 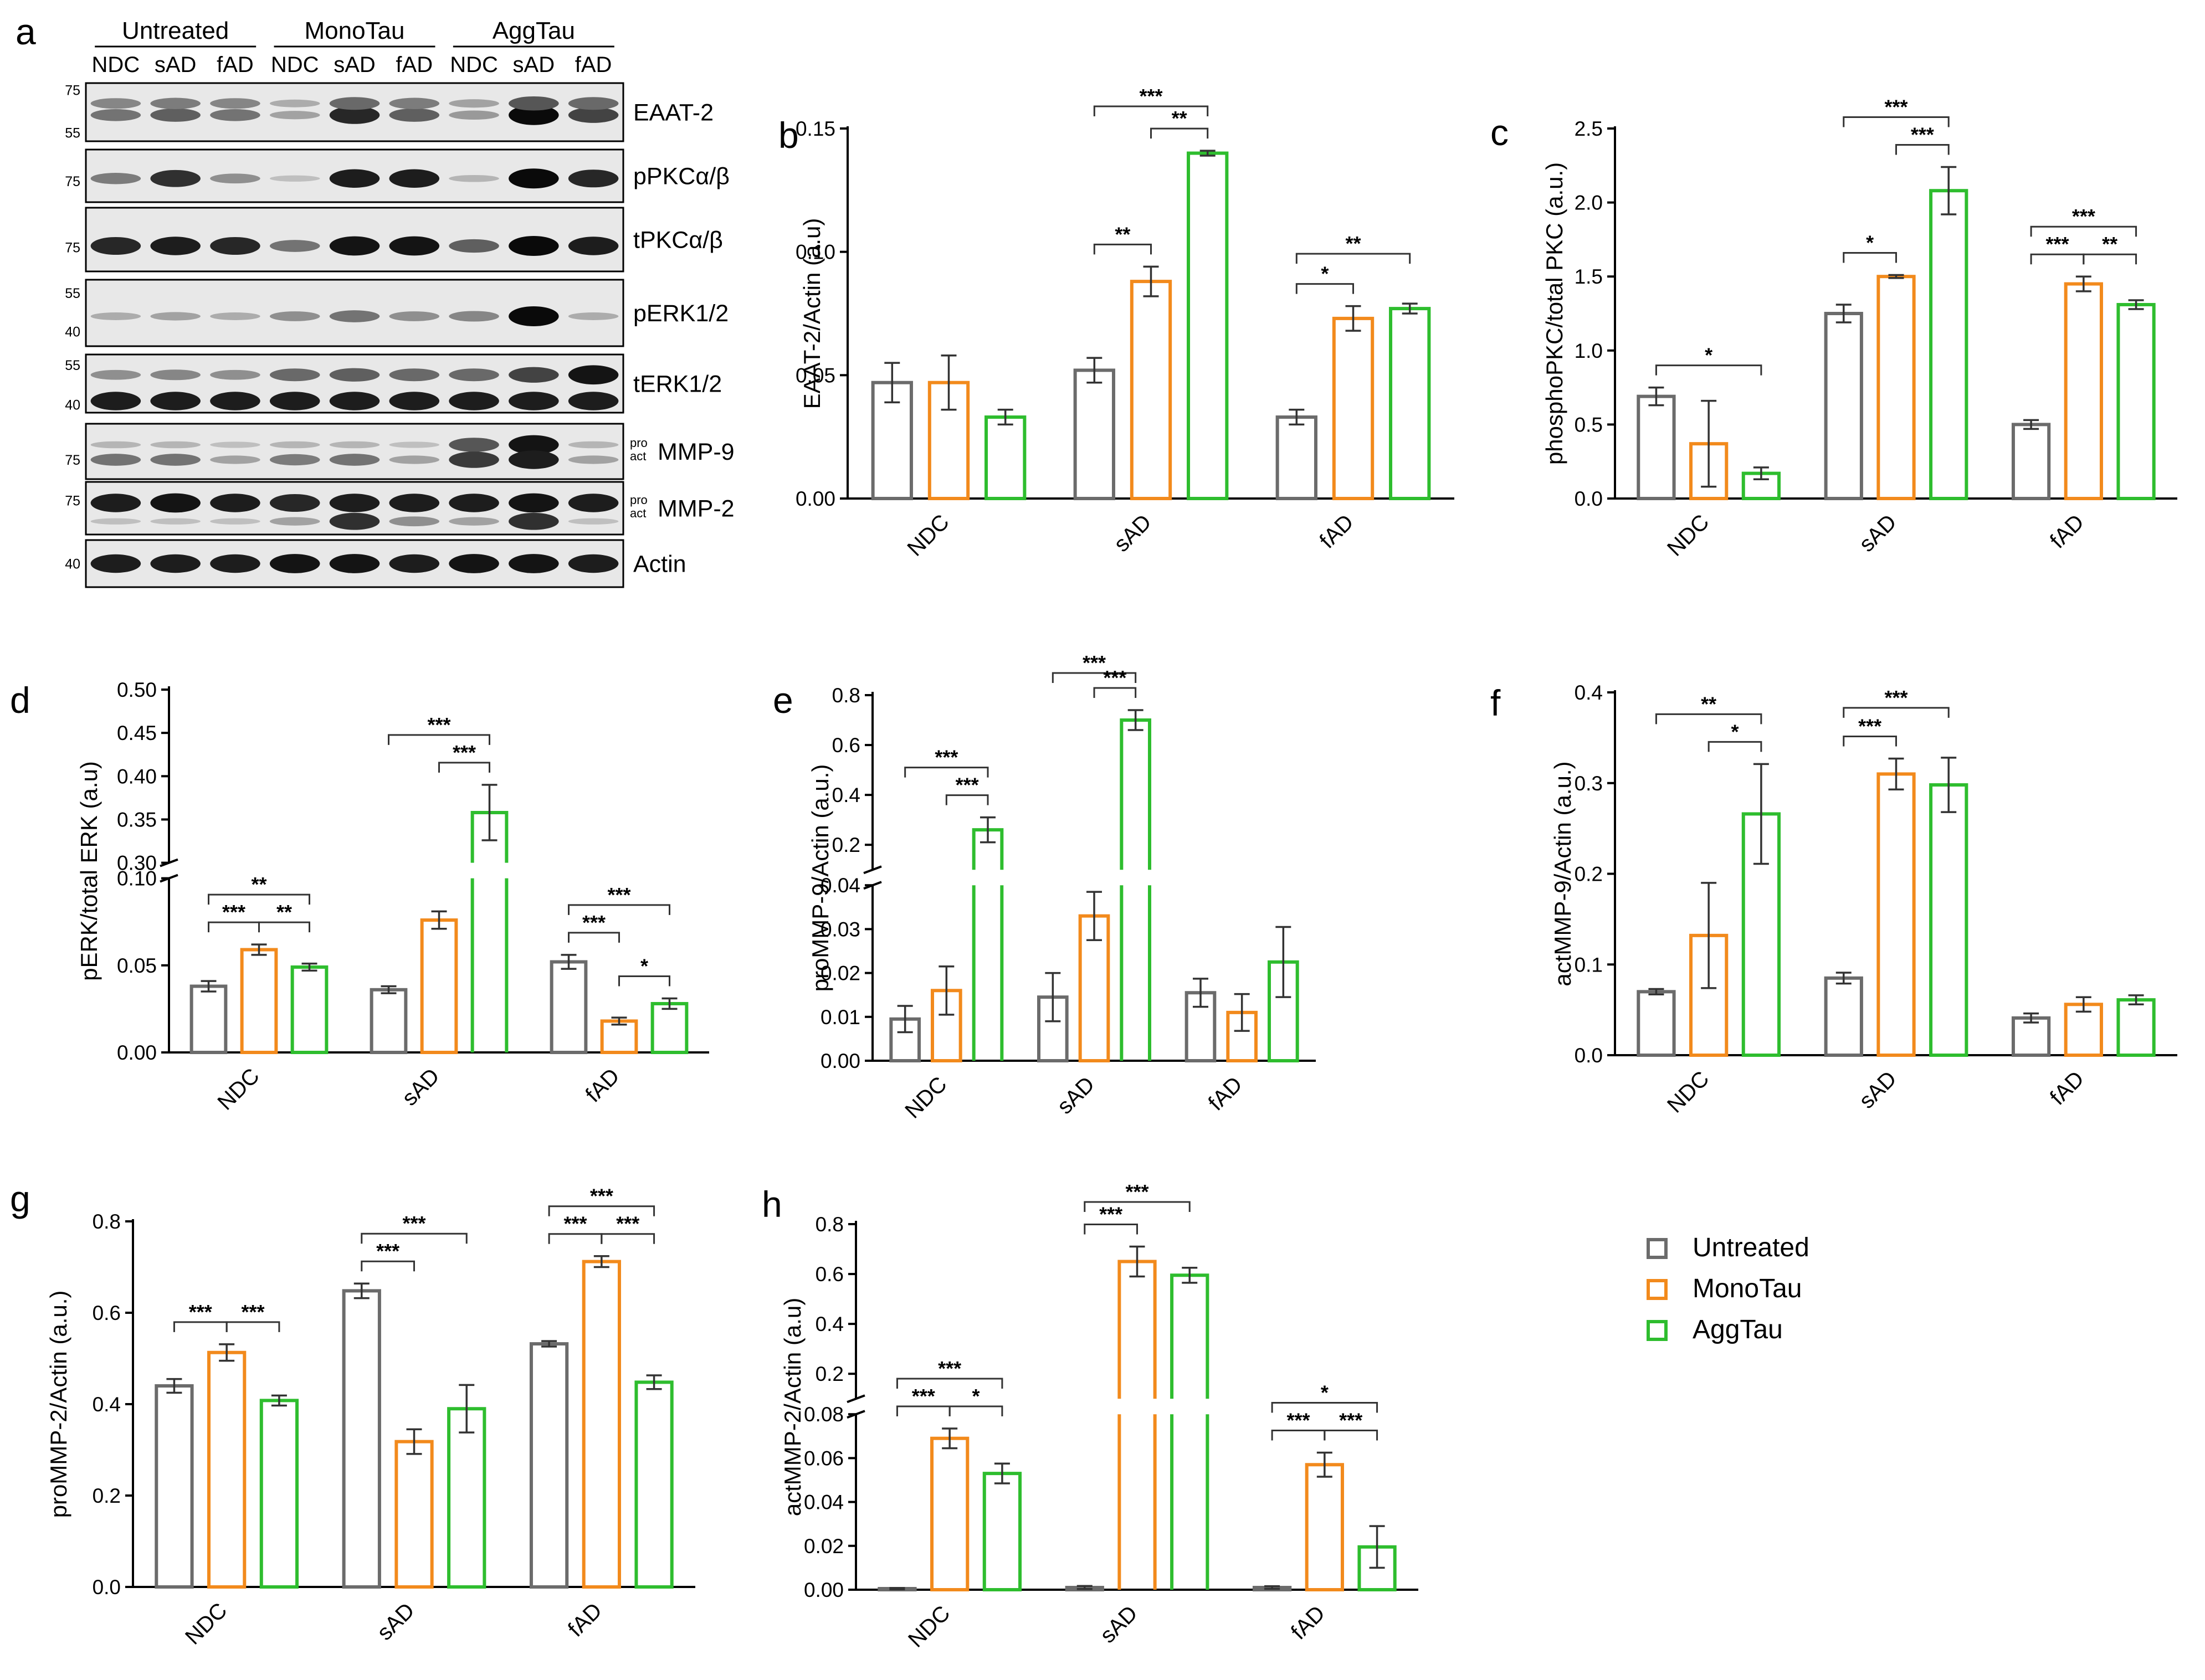 I want to click on panel-label-c: c, so click(x=1499, y=132).